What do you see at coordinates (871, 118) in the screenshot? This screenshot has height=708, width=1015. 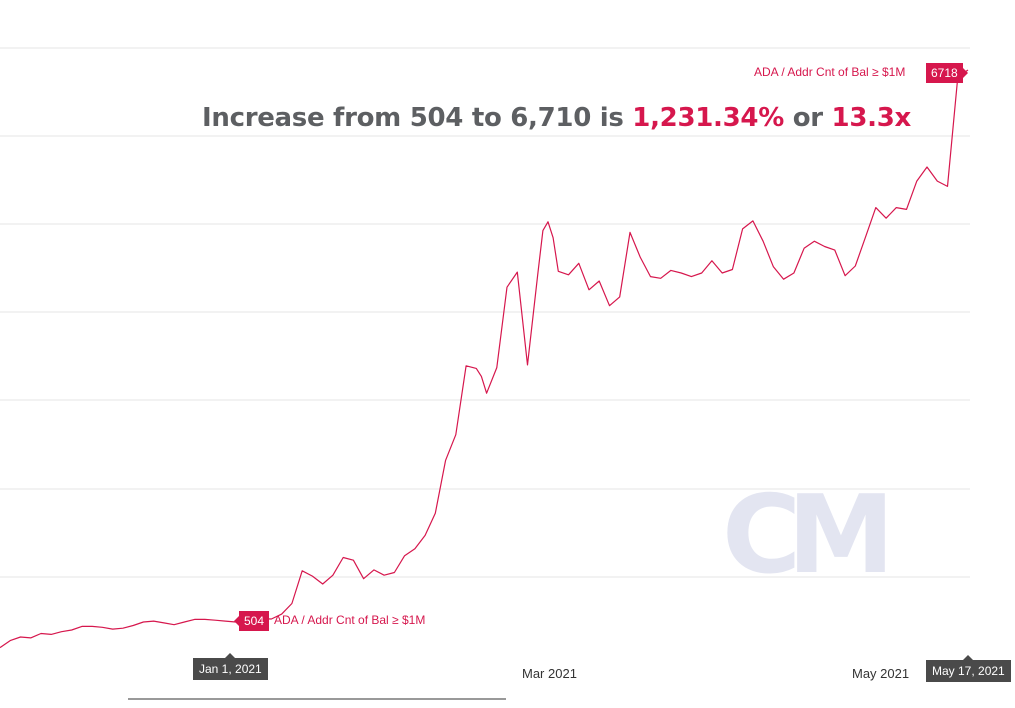 I see `headline-multiple: 13.3x` at bounding box center [871, 118].